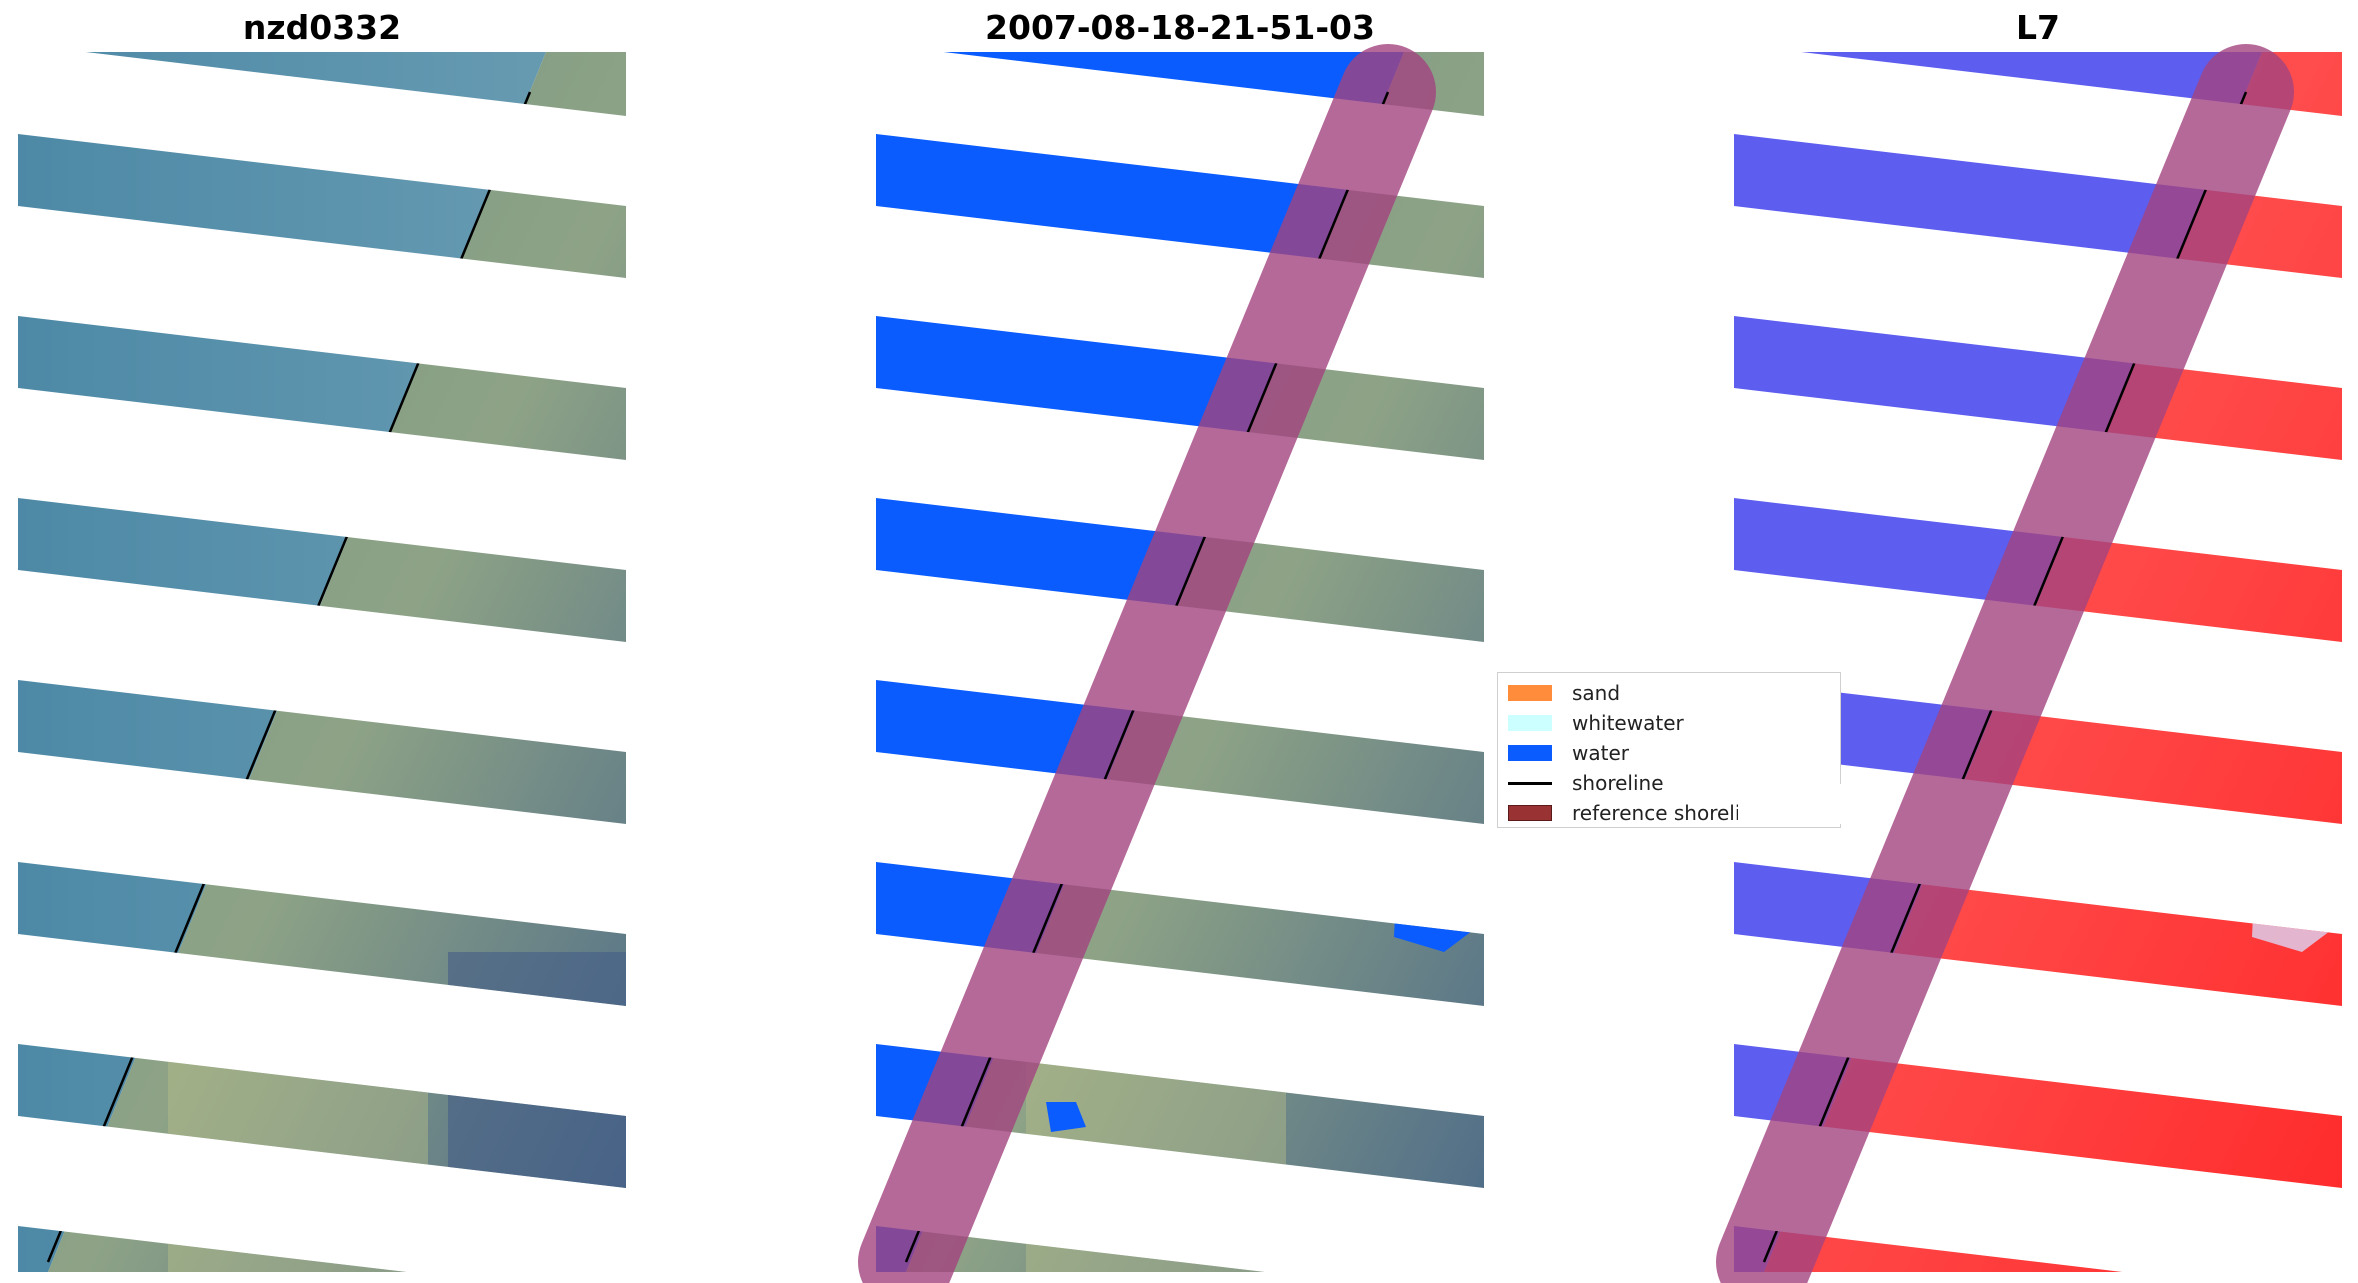 The image size is (2358, 1283). Describe the element at coordinates (1530, 753) in the screenshot. I see `water-swatch` at that location.